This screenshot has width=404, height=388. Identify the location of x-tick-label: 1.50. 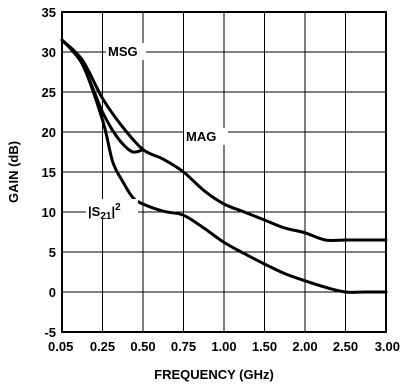
(264, 346).